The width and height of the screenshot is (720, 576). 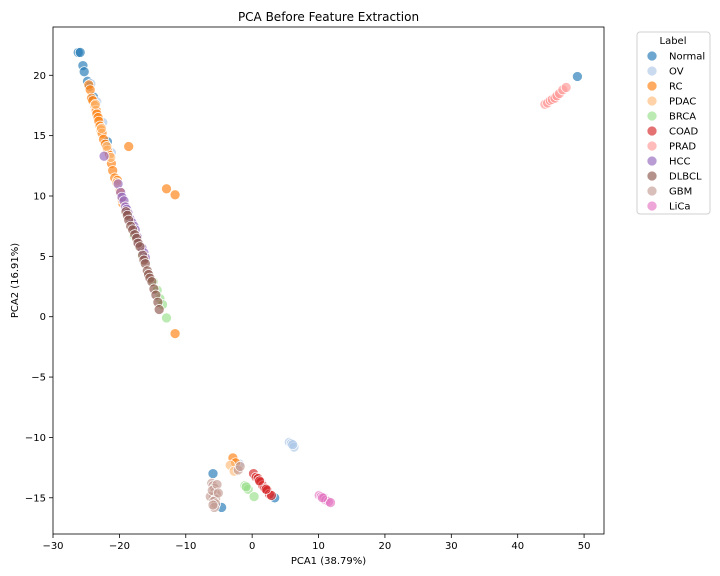 What do you see at coordinates (673, 41) in the screenshot?
I see `legend-title: Label` at bounding box center [673, 41].